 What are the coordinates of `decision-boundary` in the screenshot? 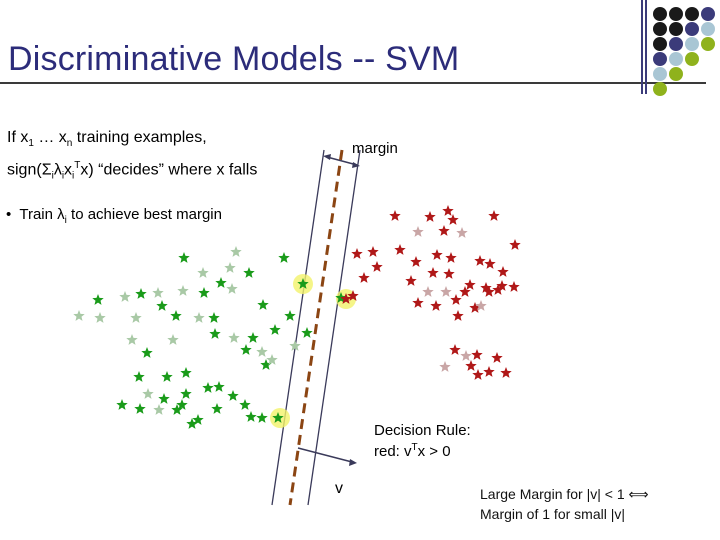 It's located at (316, 327).